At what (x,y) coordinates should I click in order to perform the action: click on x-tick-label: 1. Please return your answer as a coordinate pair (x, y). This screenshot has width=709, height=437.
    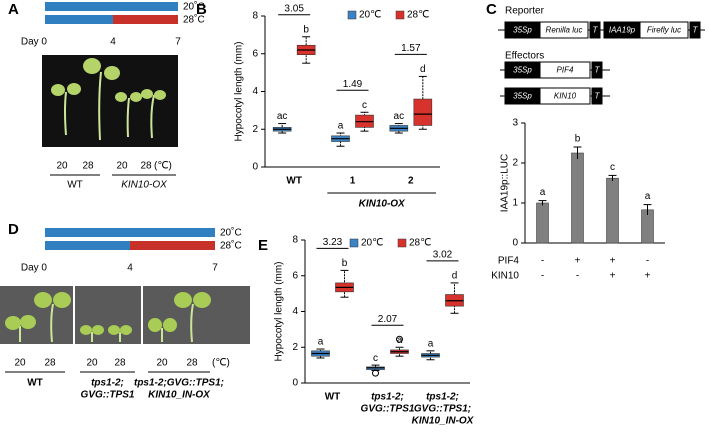
    Looking at the image, I should click on (353, 181).